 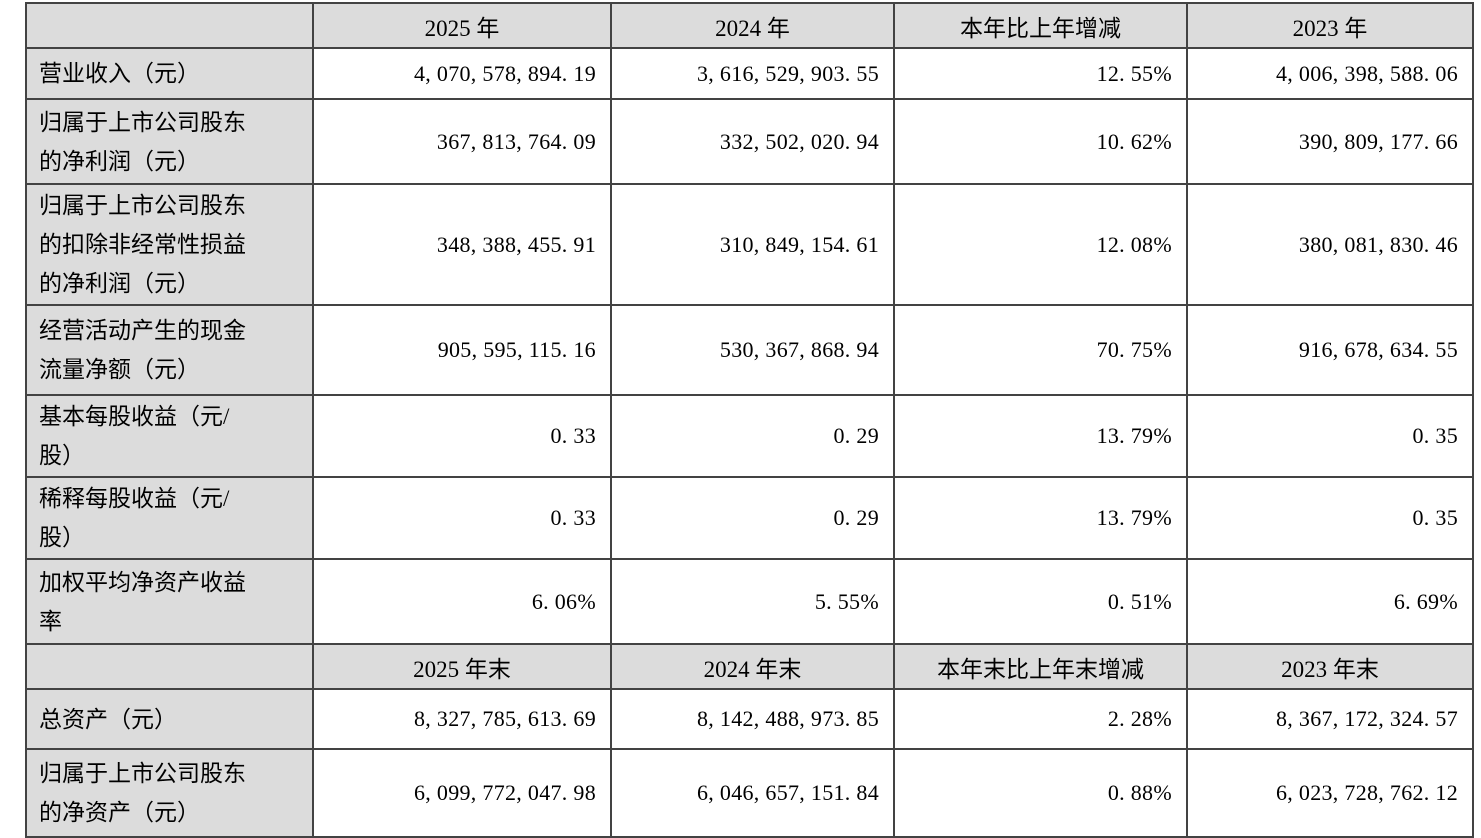 I want to click on col-header-2024-eop: 2024 年末, so click(x=752, y=666).